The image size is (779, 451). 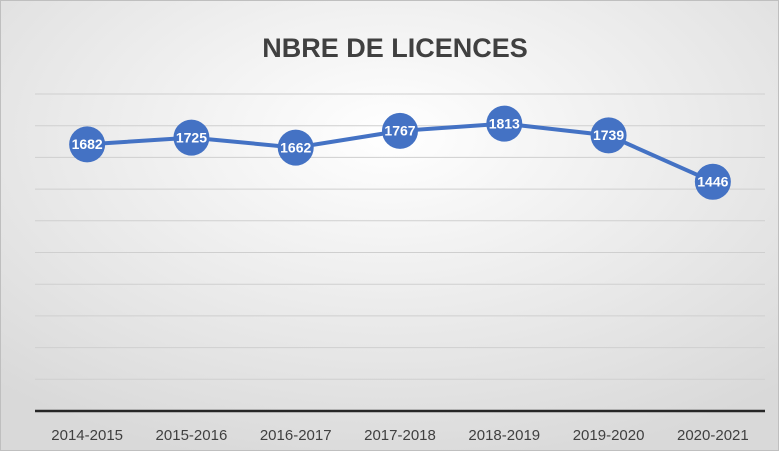 I want to click on data-label: 1725, so click(x=191, y=137).